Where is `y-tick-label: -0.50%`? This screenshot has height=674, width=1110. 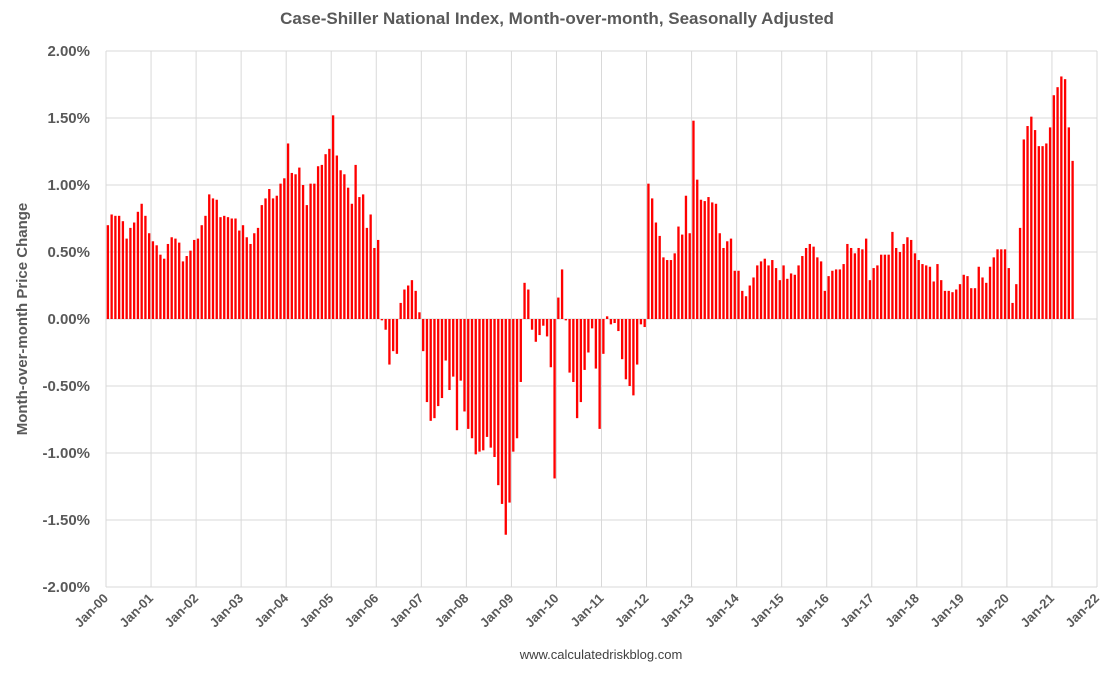
y-tick-label: -0.50% is located at coordinates (66, 386).